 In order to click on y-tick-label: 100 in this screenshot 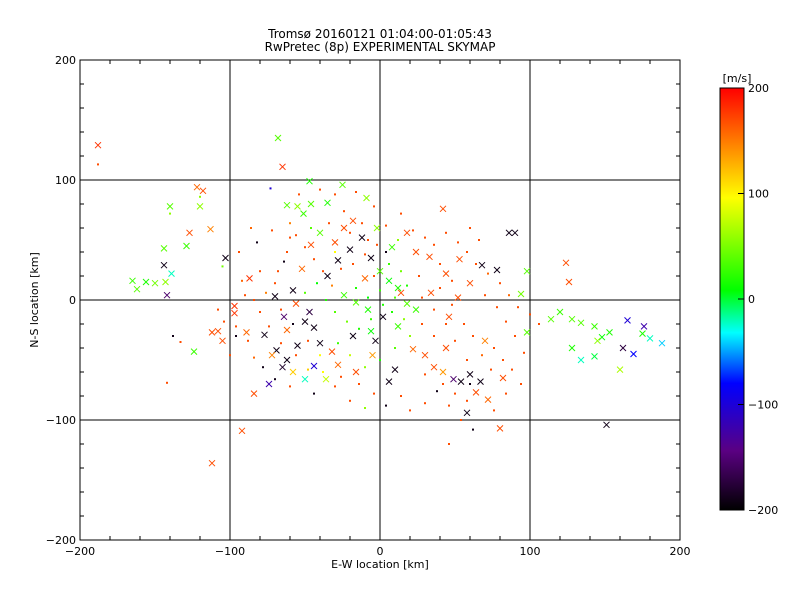, I will do `click(65, 180)`.